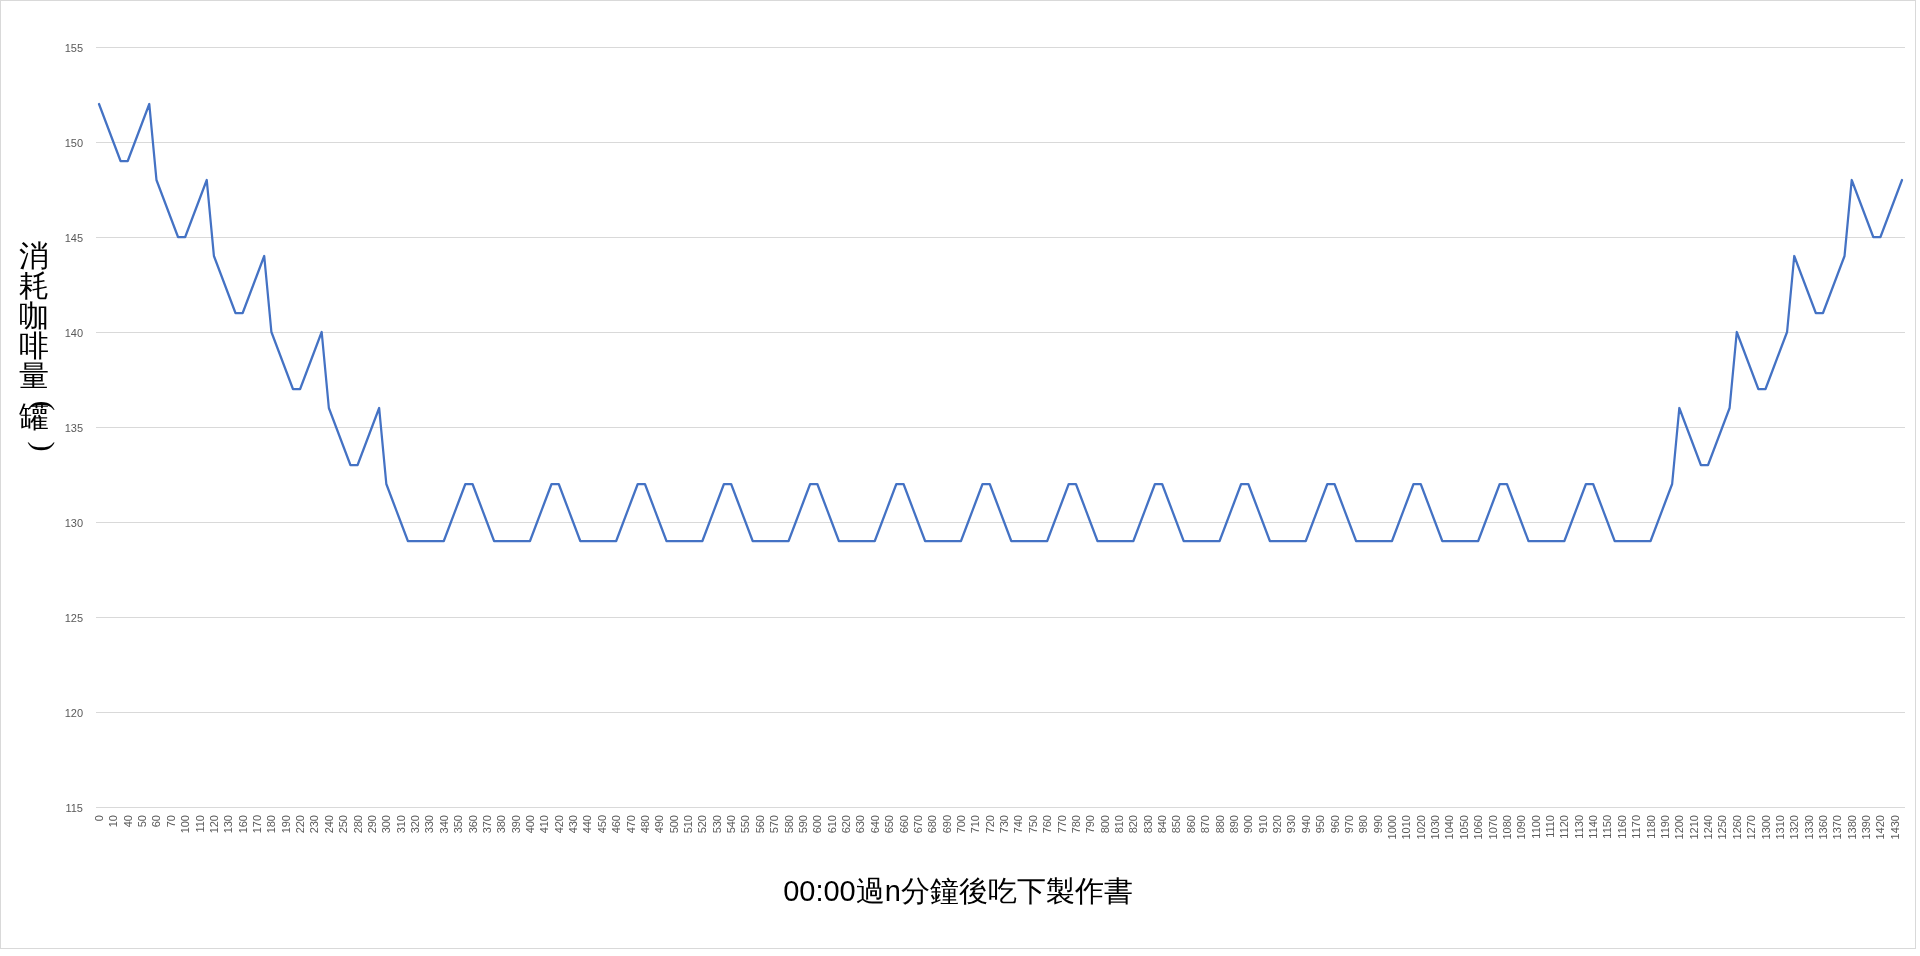 This screenshot has width=1920, height=956. What do you see at coordinates (1621, 827) in the screenshot?
I see `x-tick-label: 1160` at bounding box center [1621, 827].